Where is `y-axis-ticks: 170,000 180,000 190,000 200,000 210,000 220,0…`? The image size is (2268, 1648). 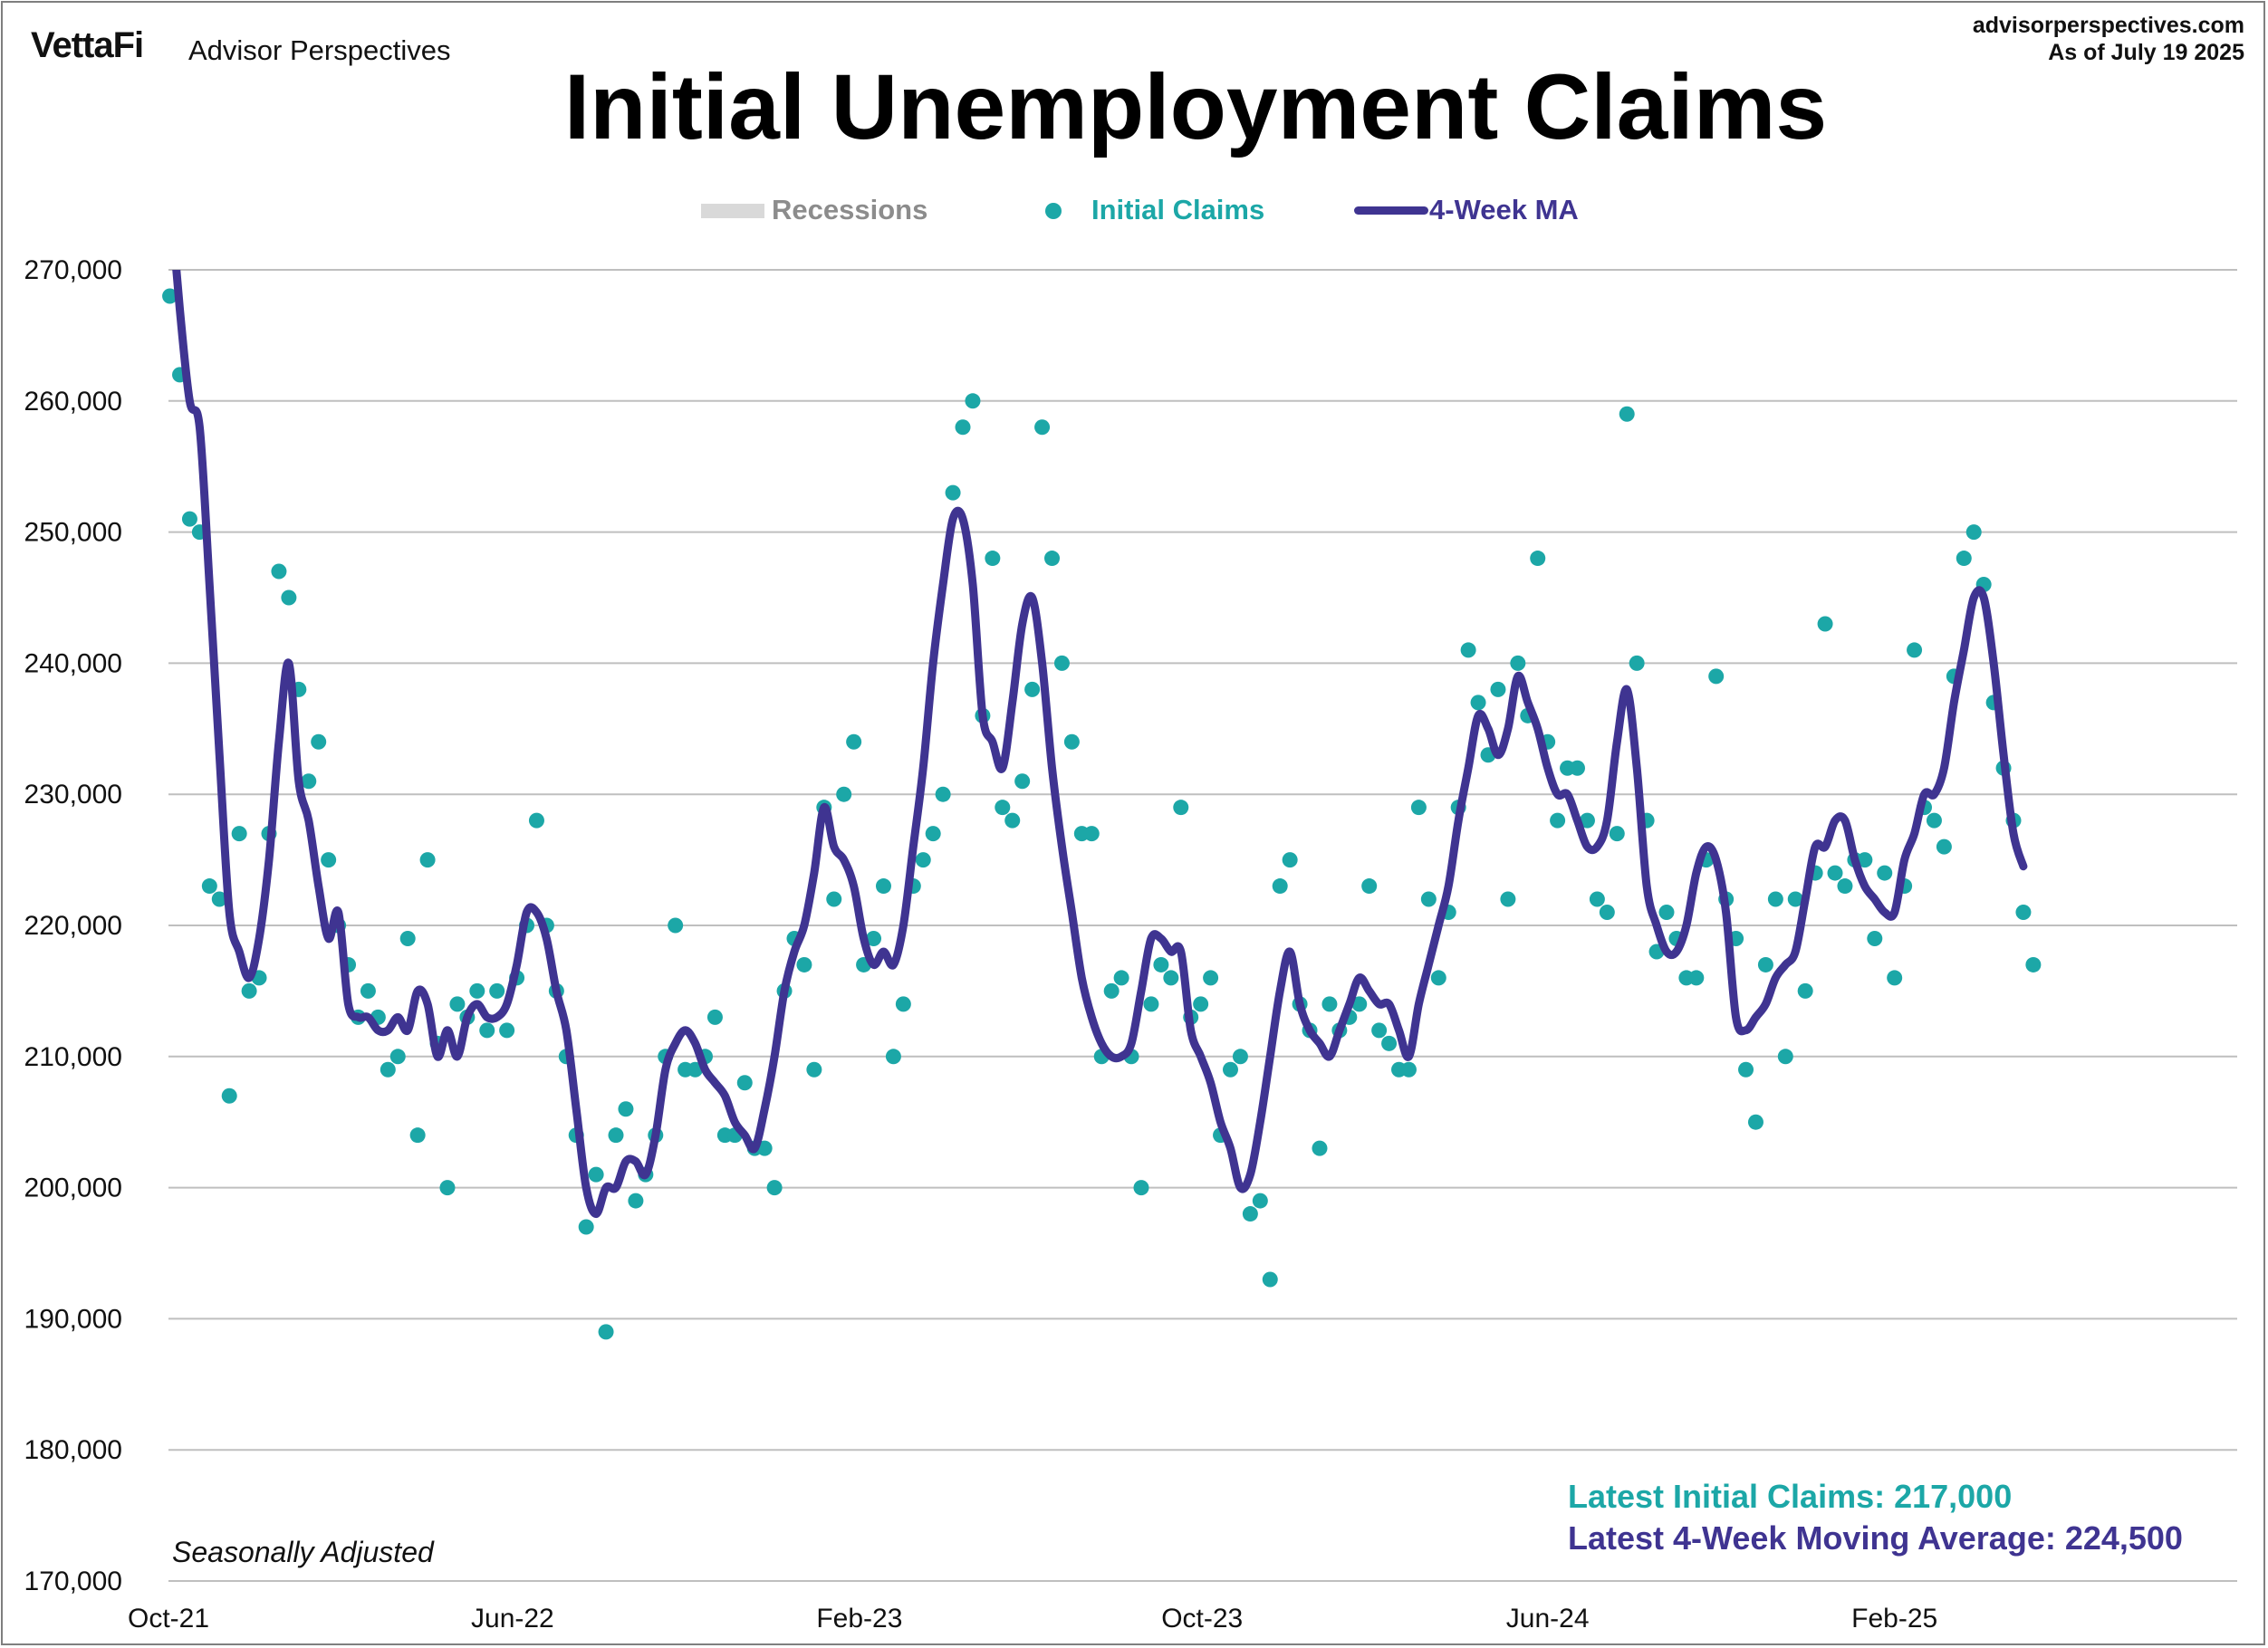 y-axis-ticks: 170,000 180,000 190,000 200,000 210,000 220,0… is located at coordinates (73, 925).